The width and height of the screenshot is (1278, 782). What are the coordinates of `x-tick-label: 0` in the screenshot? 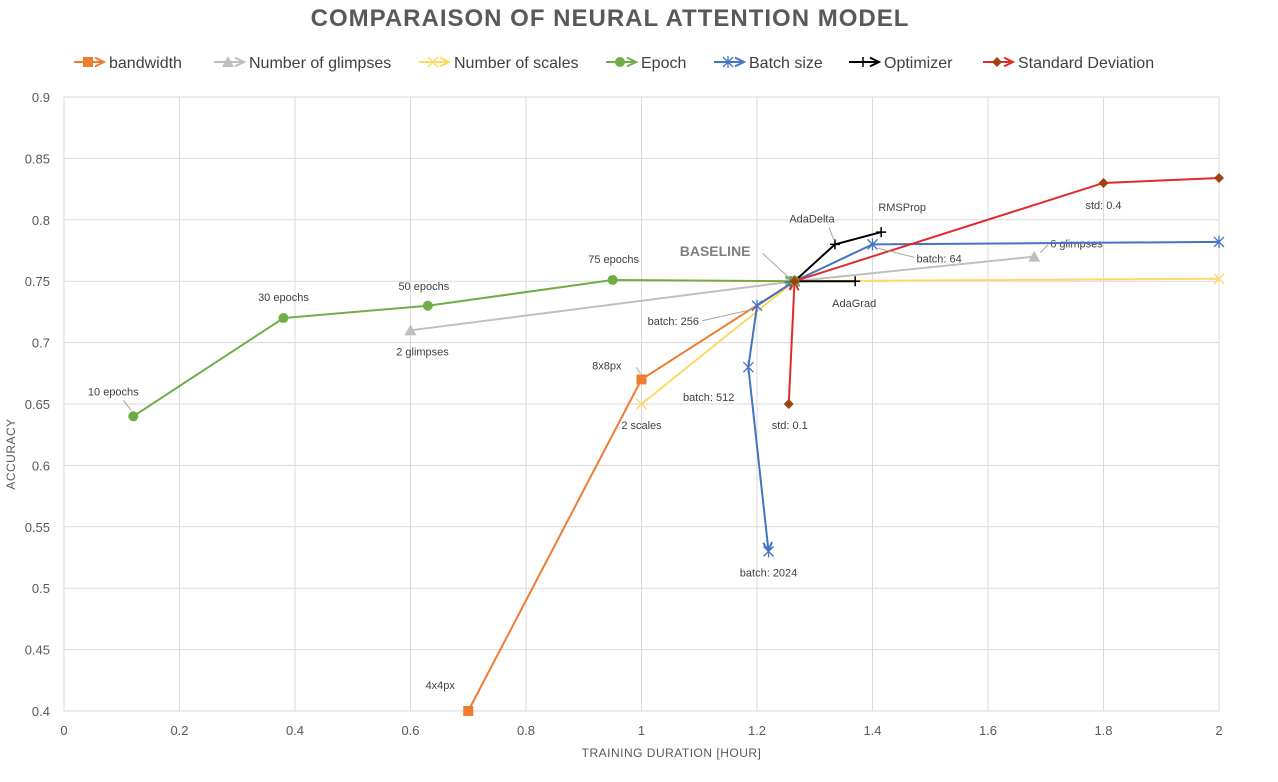 It's located at (63, 730).